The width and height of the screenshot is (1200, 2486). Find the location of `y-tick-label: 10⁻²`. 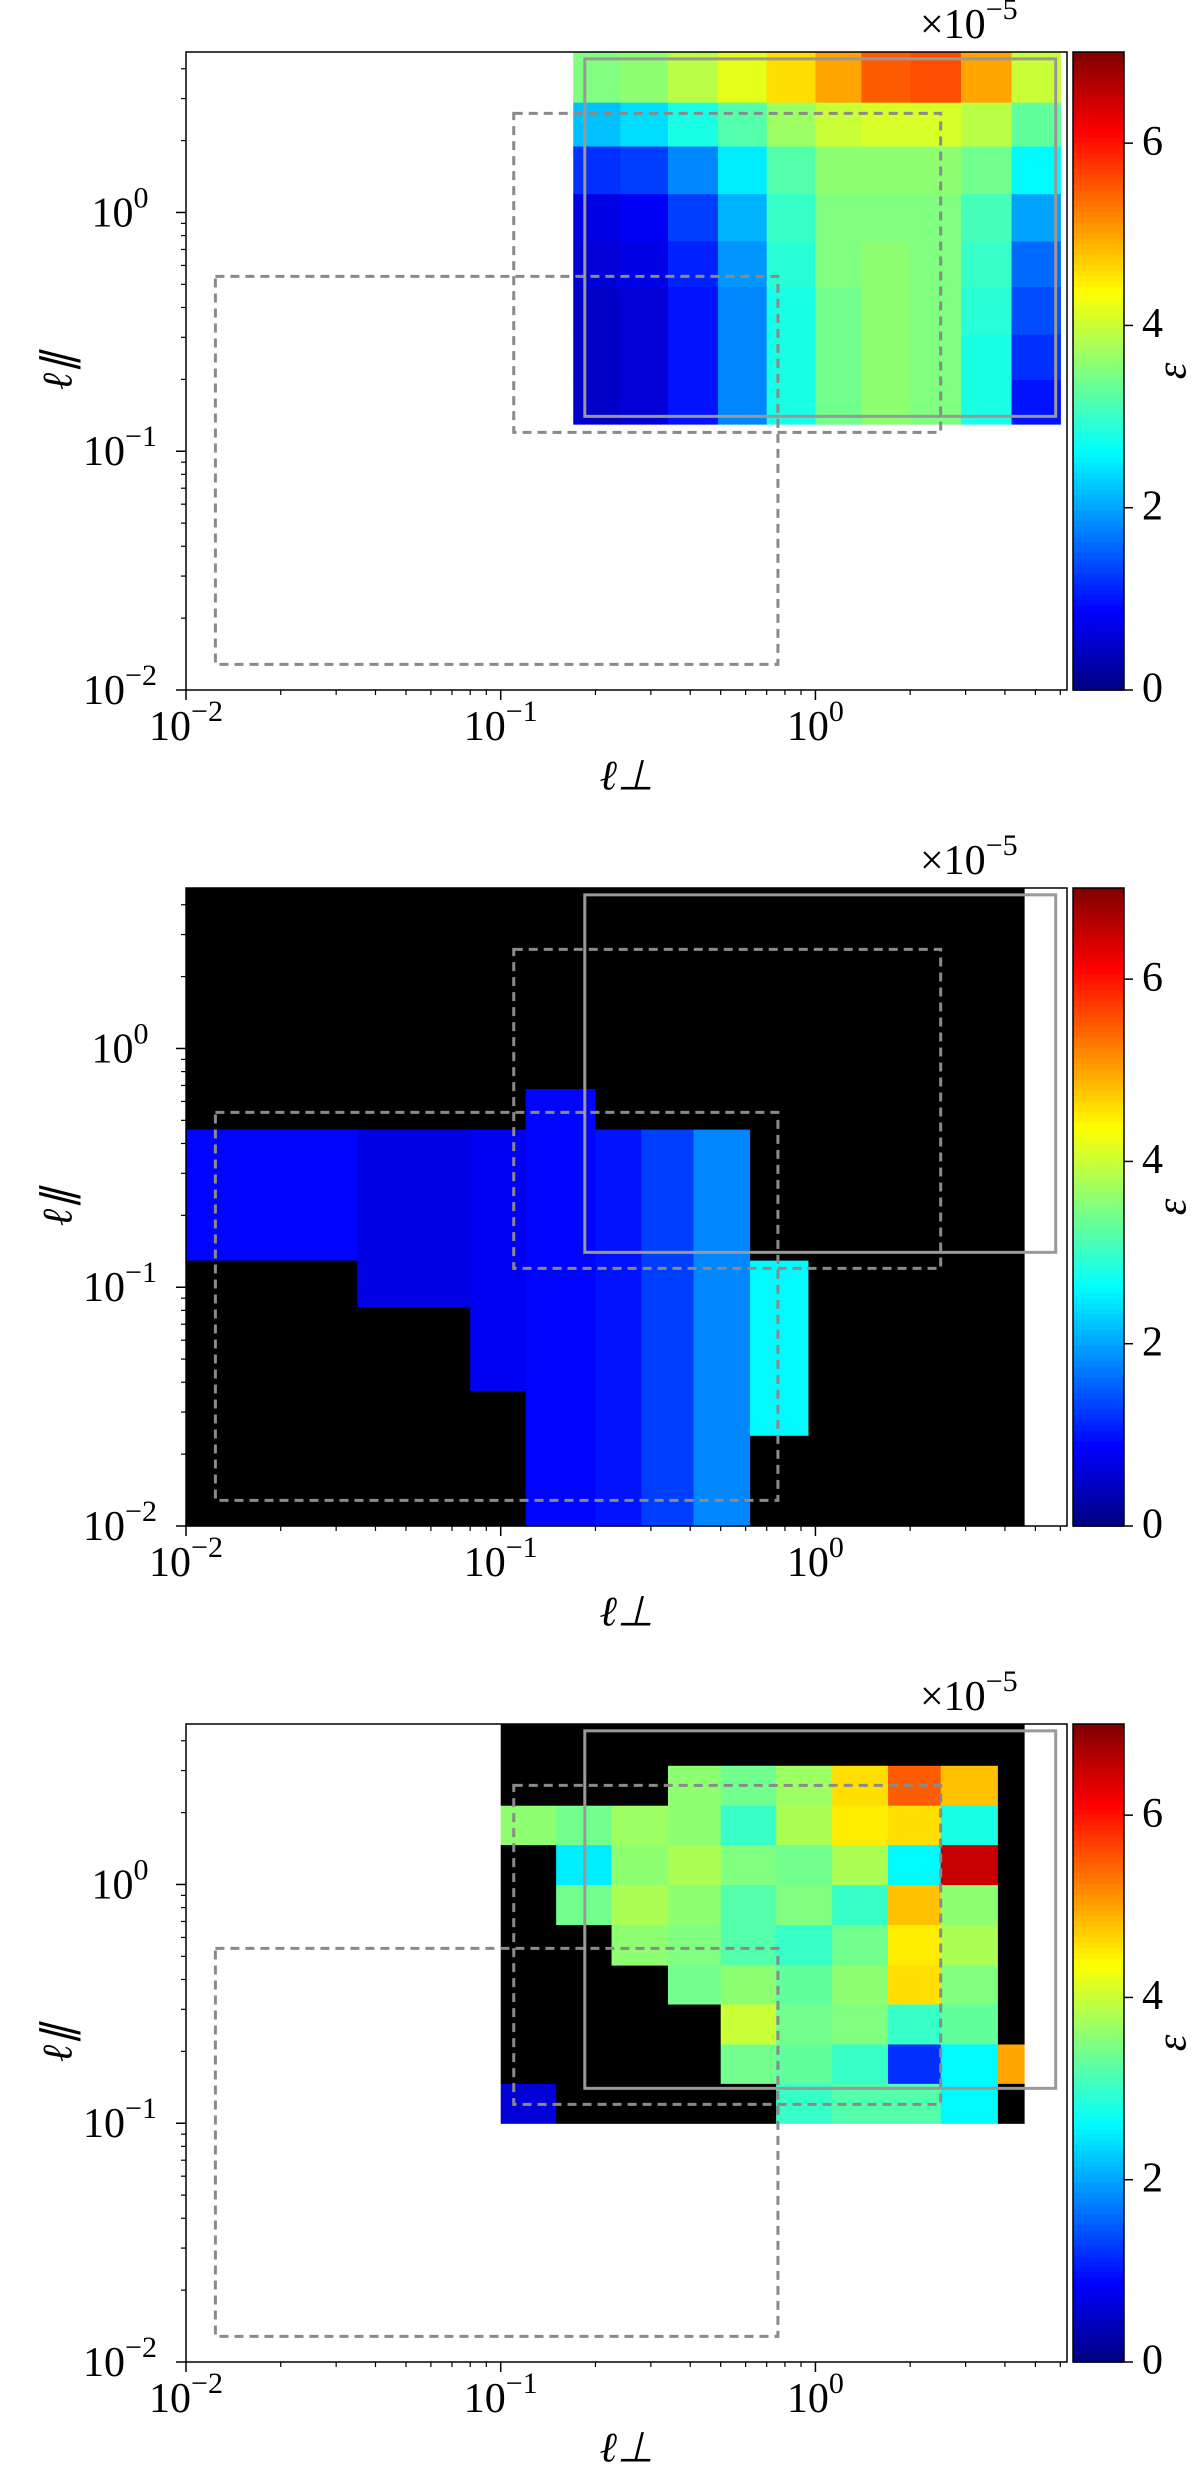

y-tick-label: 10⁻² is located at coordinates (120, 2358).